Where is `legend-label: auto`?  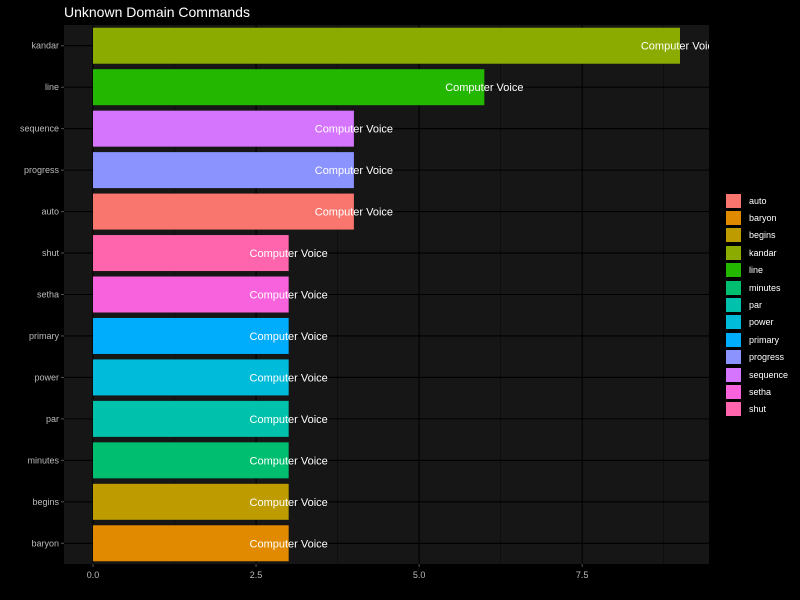
legend-label: auto is located at coordinates (758, 200).